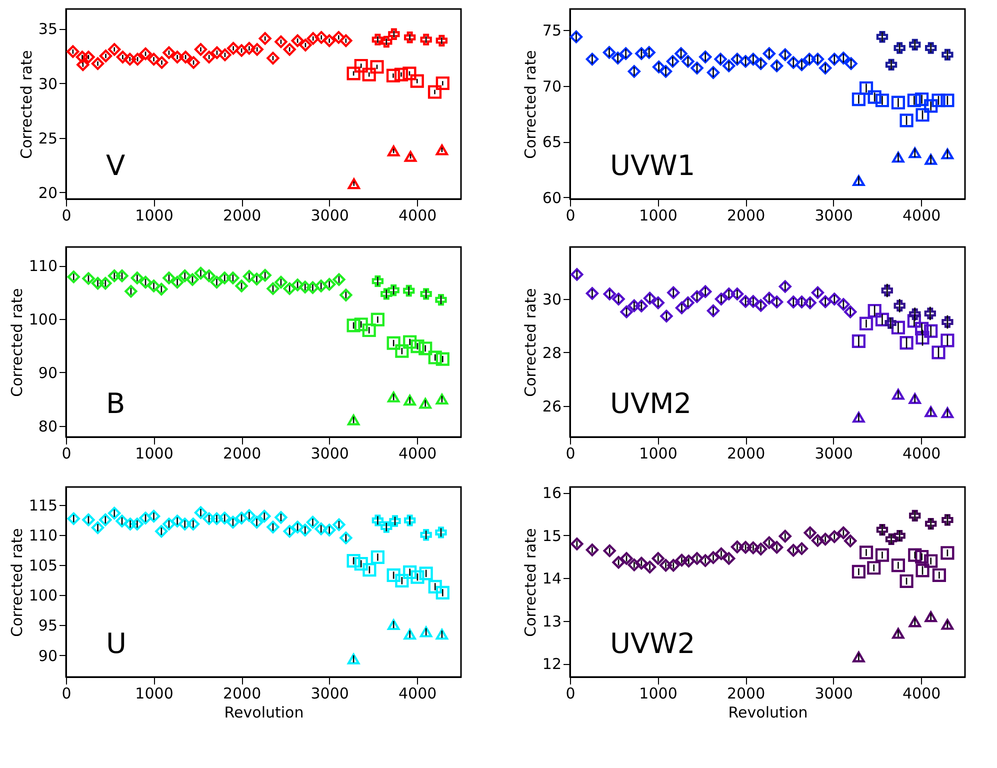 Image resolution: width=997 pixels, height=768 pixels. What do you see at coordinates (552, 197) in the screenshot?
I see `y-tick-label: 60` at bounding box center [552, 197].